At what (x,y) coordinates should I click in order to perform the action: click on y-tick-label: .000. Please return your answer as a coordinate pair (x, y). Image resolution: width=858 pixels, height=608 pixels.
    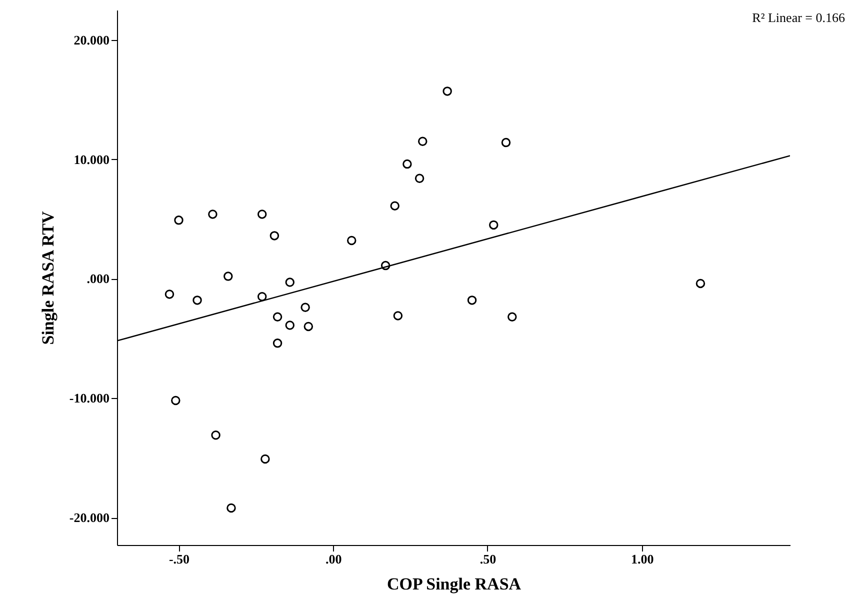
    Looking at the image, I should click on (98, 278).